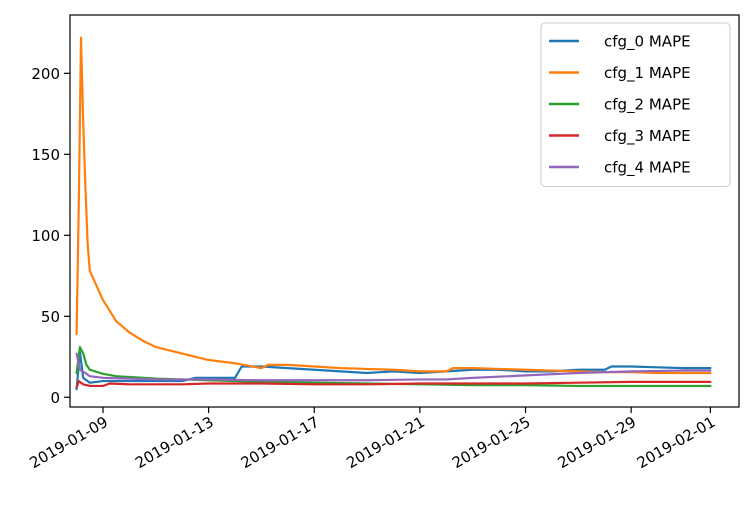  I want to click on y-tick-label: 150, so click(45, 155).